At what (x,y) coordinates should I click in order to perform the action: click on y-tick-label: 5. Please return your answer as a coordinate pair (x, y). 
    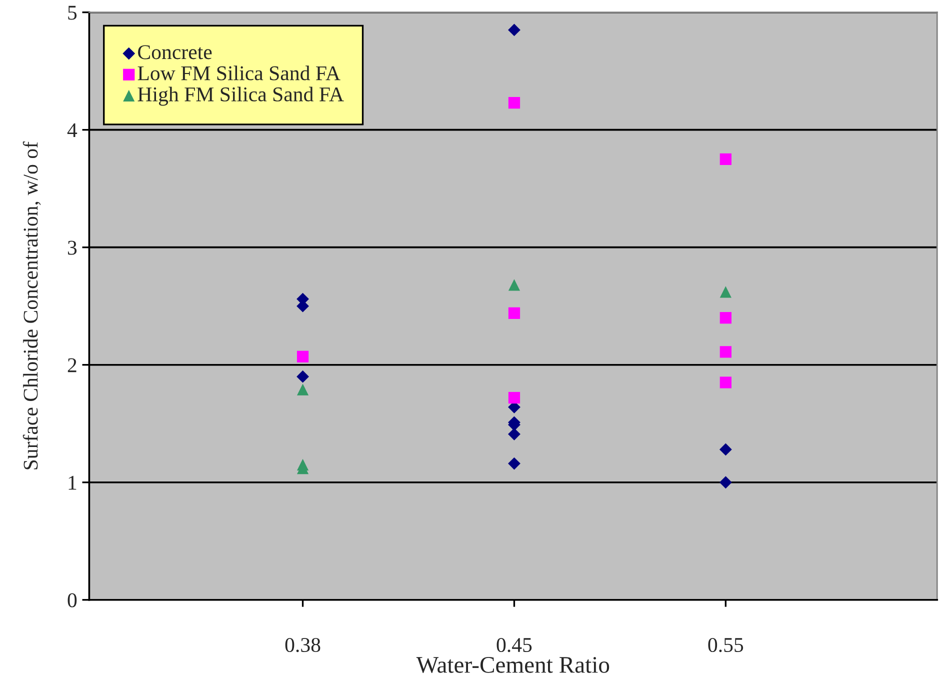
    Looking at the image, I should click on (72, 13).